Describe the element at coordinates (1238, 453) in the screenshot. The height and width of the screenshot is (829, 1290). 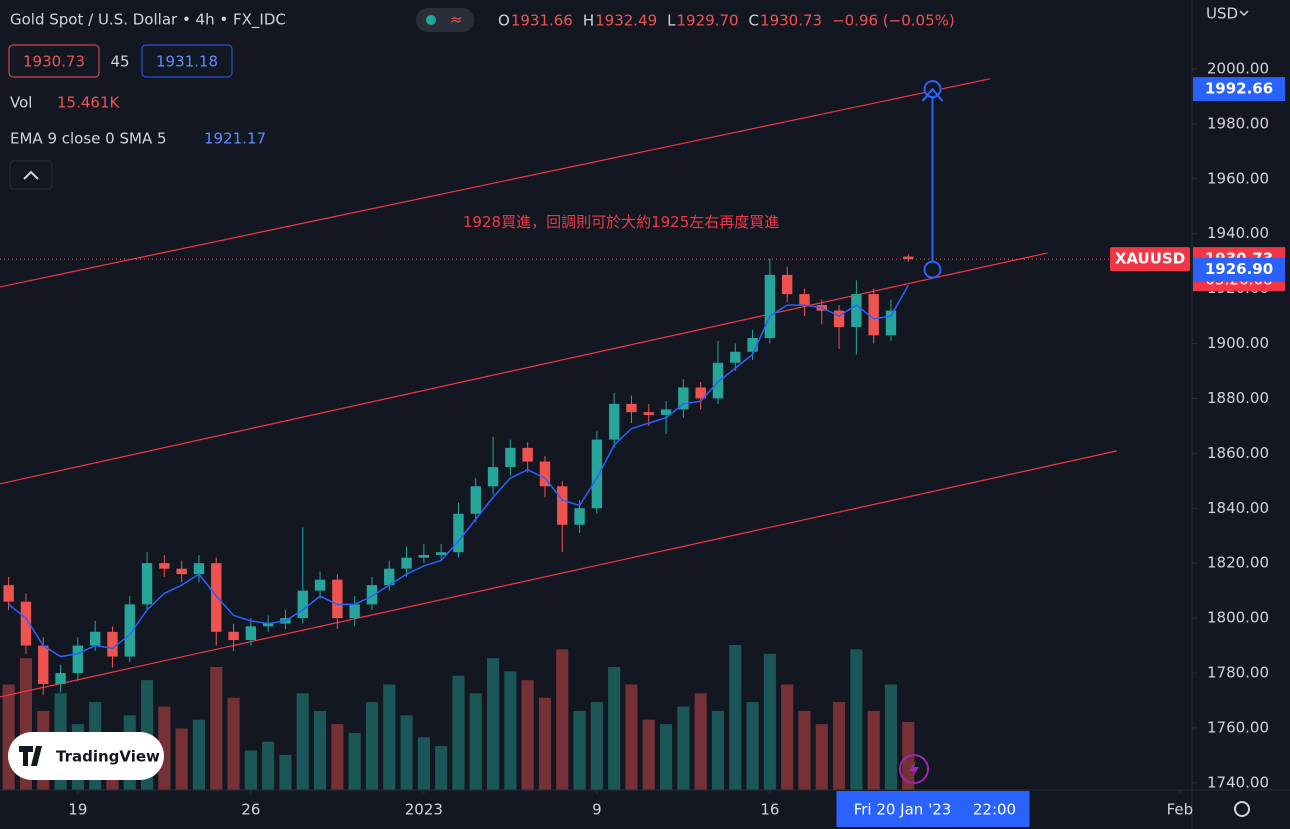
I see `y-tick-label: 1860.00` at that location.